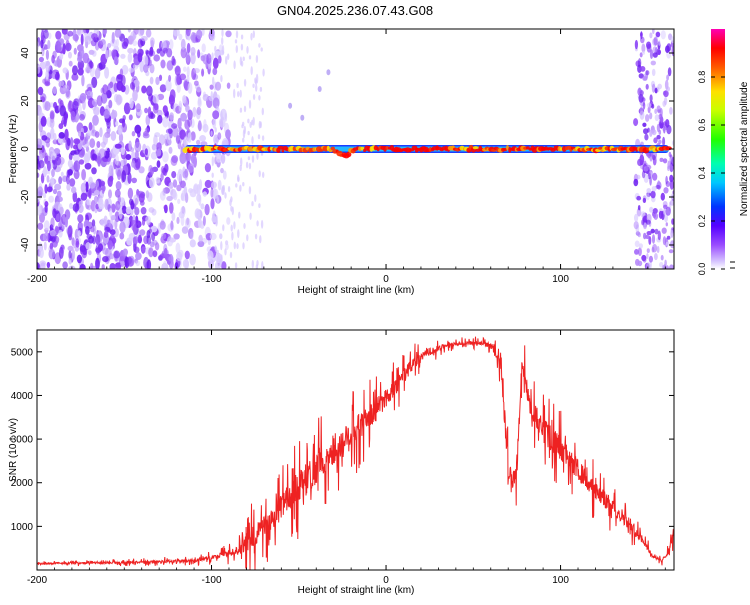 The width and height of the screenshot is (750, 605). Describe the element at coordinates (702, 125) in the screenshot. I see `colorbar-tick-label: 0.6` at that location.